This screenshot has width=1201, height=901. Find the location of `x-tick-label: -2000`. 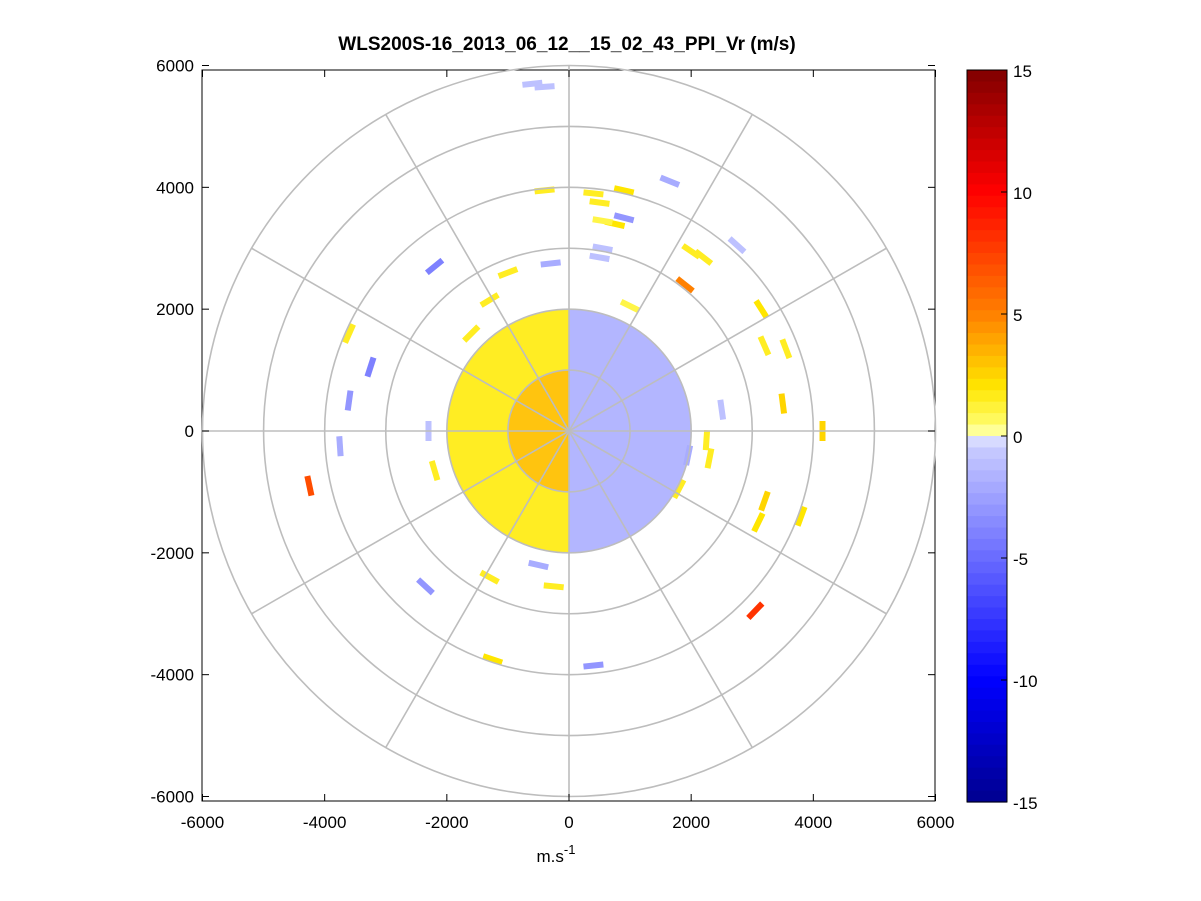

x-tick-label: -2000 is located at coordinates (446, 822).